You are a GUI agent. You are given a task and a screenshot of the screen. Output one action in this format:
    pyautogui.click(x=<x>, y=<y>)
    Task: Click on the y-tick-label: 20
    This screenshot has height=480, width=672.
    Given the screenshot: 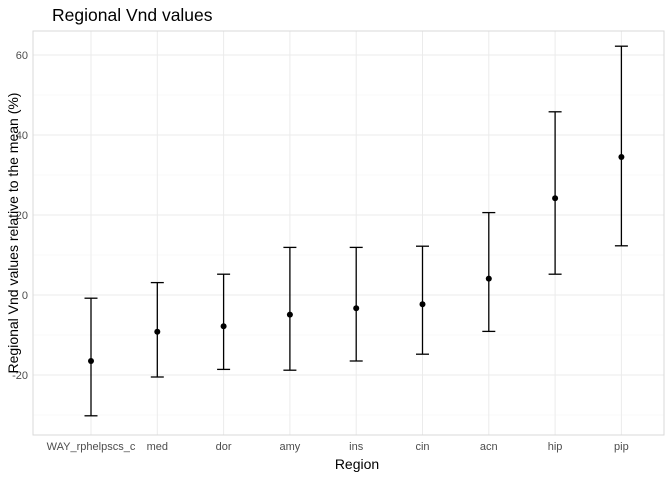 What is the action you would take?
    pyautogui.click(x=22, y=216)
    